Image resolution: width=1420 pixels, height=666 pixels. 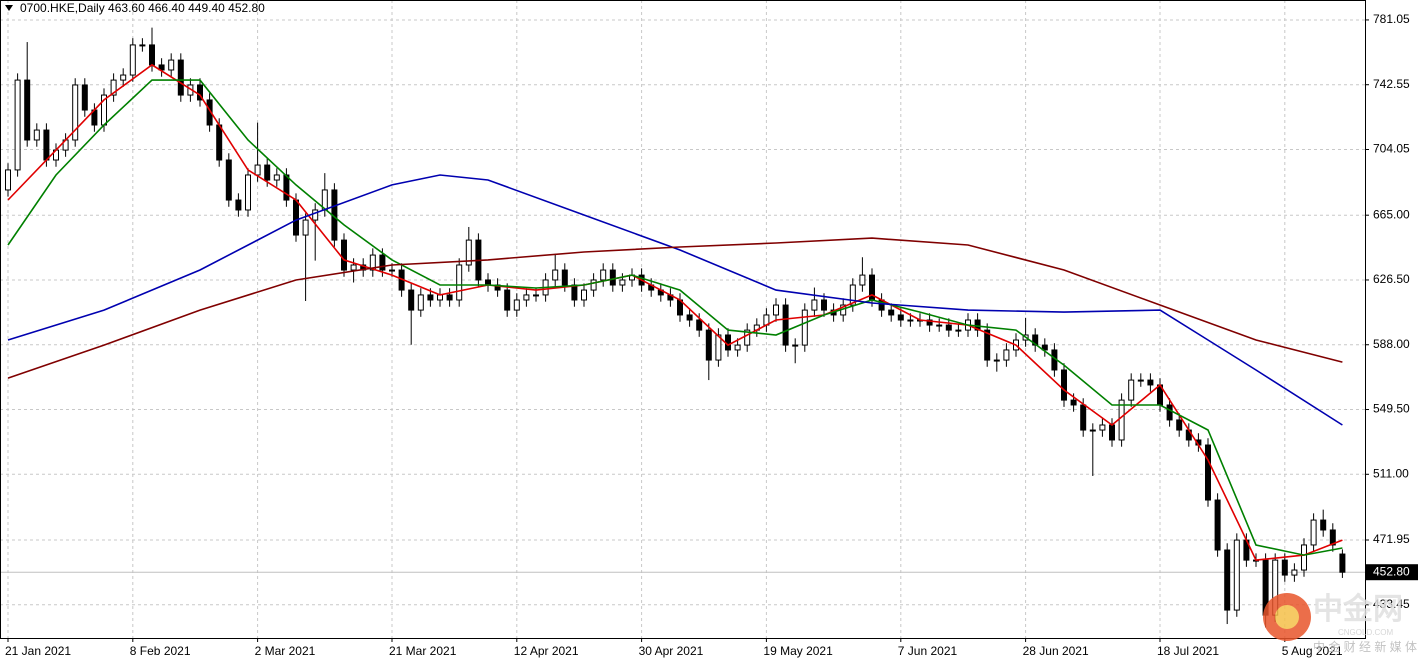 I want to click on collapse-icon, so click(x=9, y=8).